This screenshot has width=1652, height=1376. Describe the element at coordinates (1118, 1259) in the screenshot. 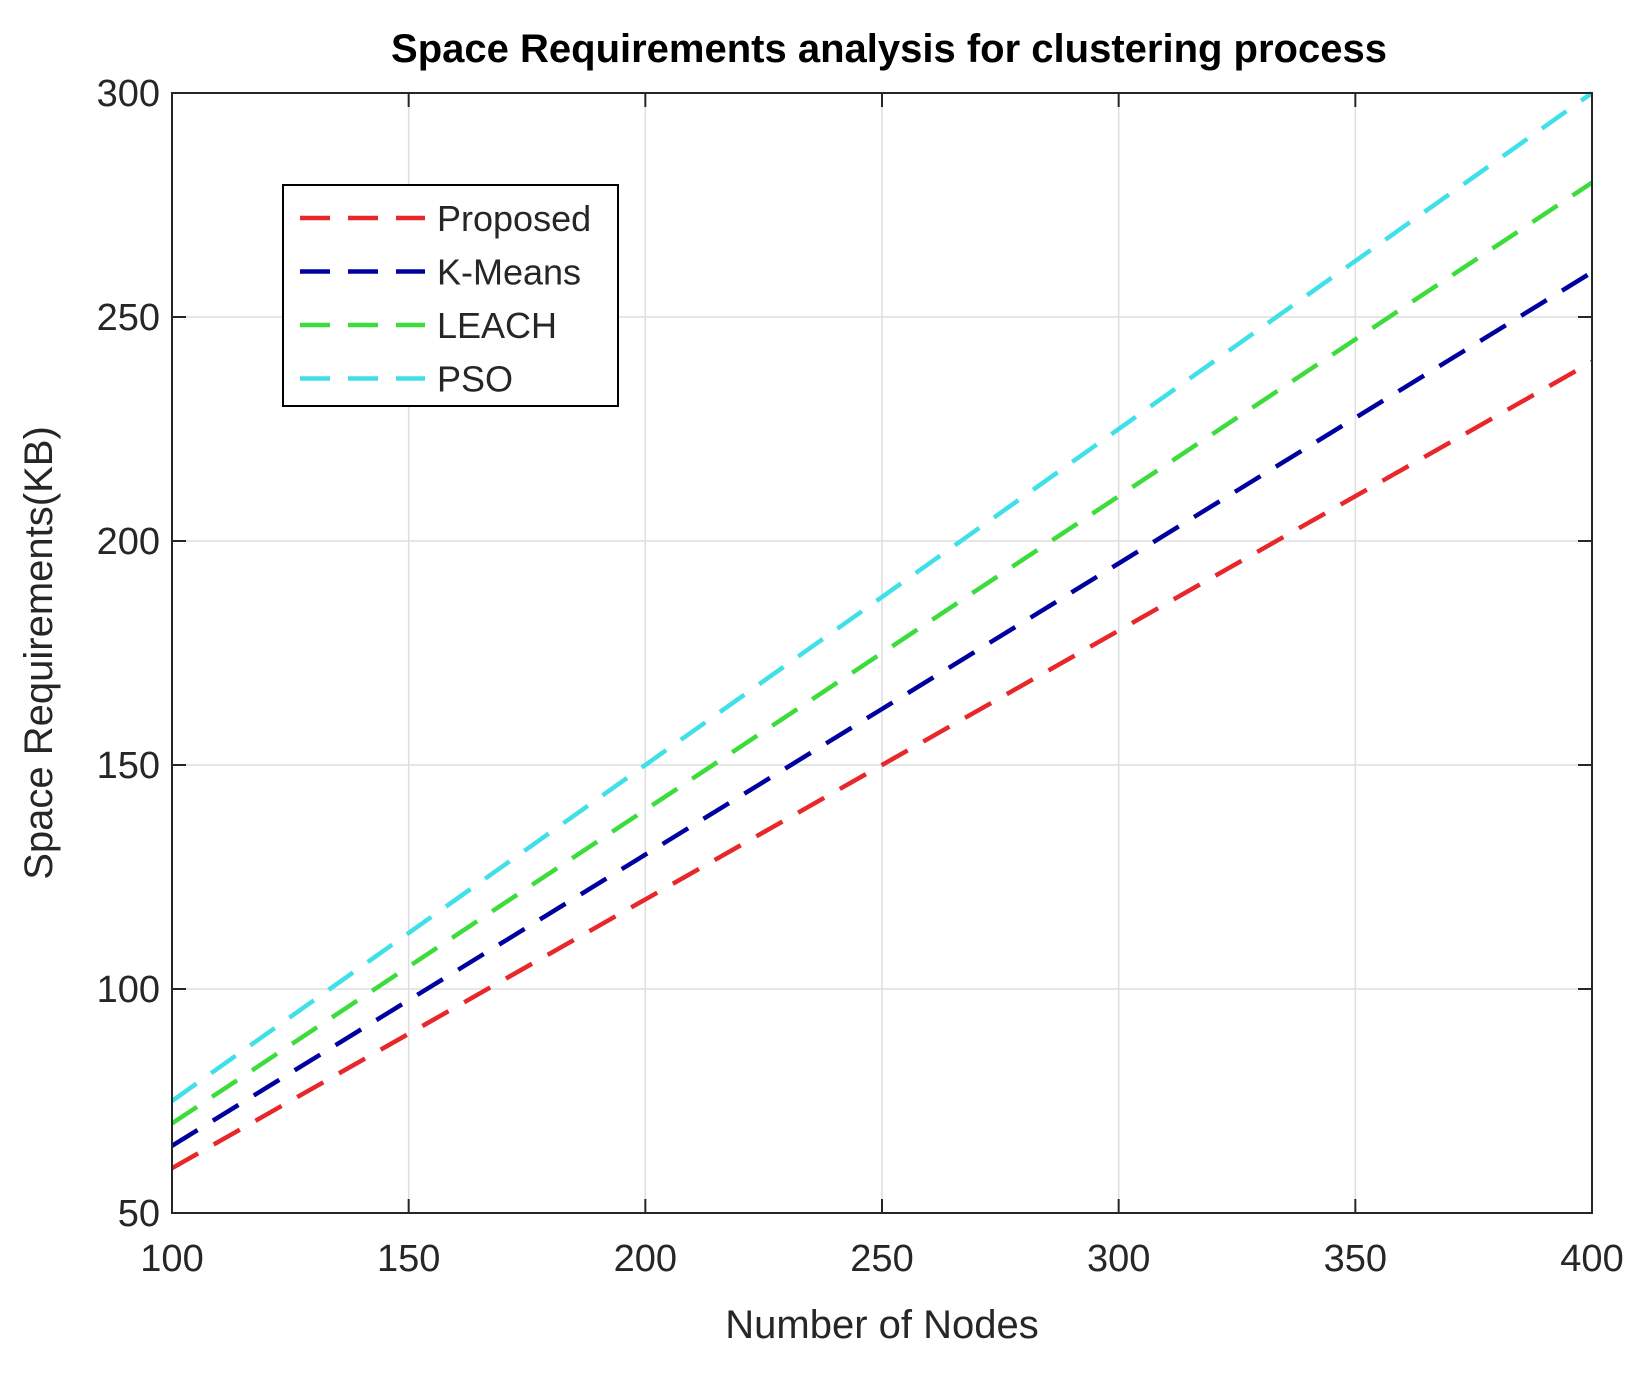

I see `x-tick-label: 300` at that location.